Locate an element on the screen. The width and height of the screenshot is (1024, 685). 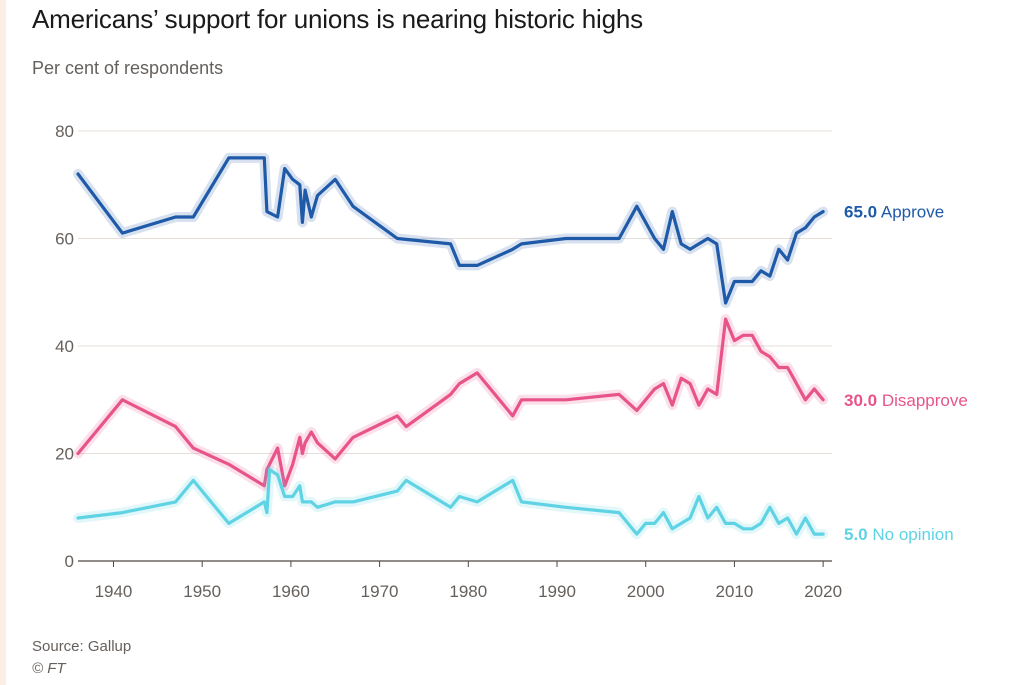
x-tick-label: 1940 is located at coordinates (114, 591).